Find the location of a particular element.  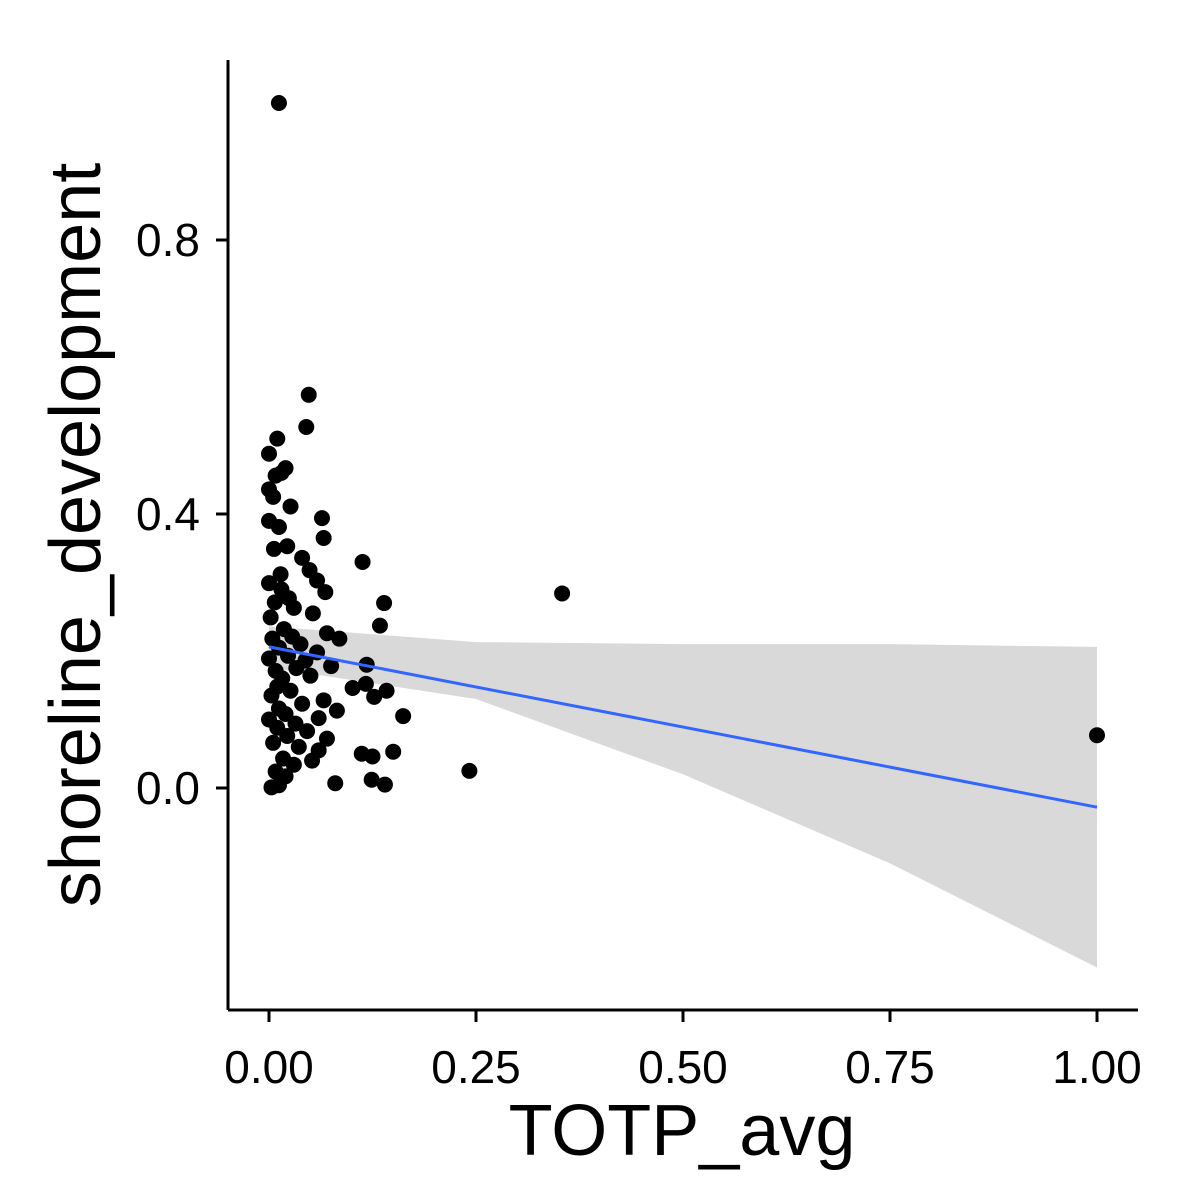

x-tick-label: 0.25 is located at coordinates (476, 1067).